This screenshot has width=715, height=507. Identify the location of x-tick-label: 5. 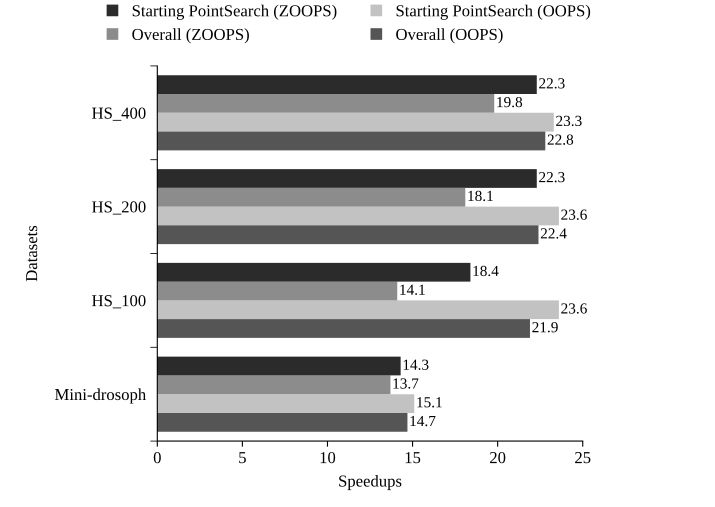
(242, 458).